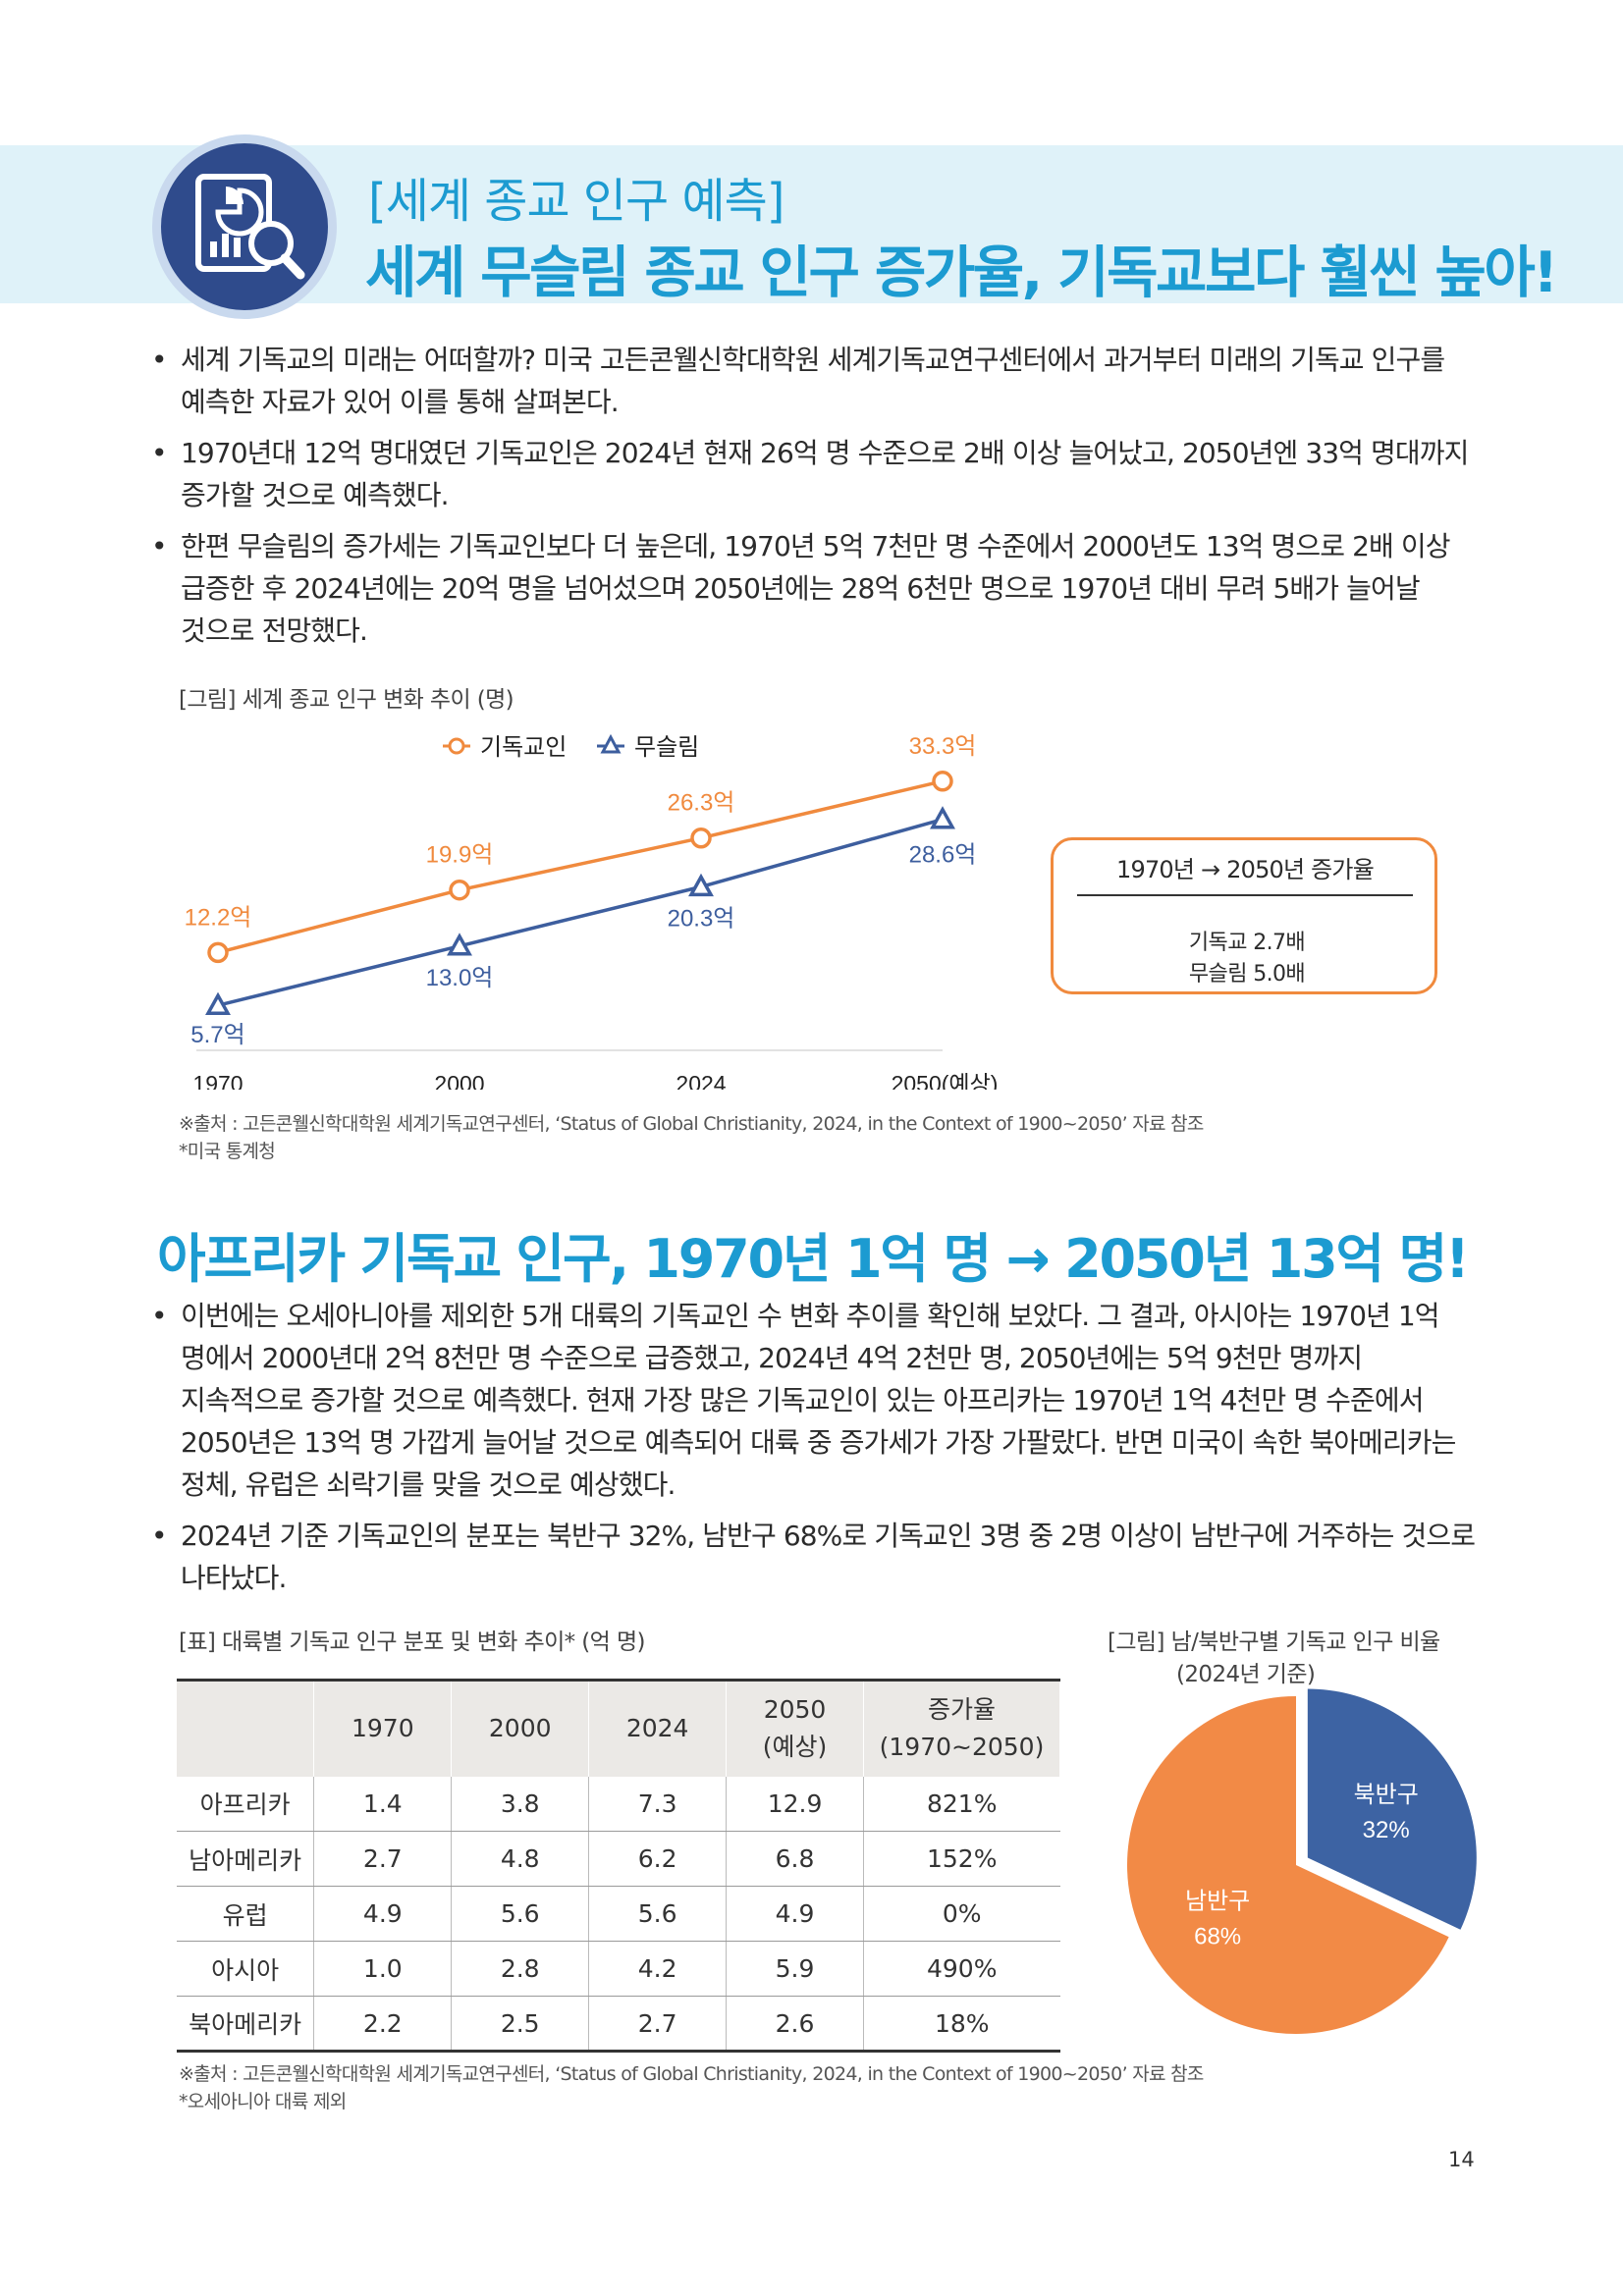 The image size is (1623, 2296). What do you see at coordinates (346, 700) in the screenshot?
I see `figure-caption: [그림] 세계 종교 인구 변화 추이 (명)` at bounding box center [346, 700].